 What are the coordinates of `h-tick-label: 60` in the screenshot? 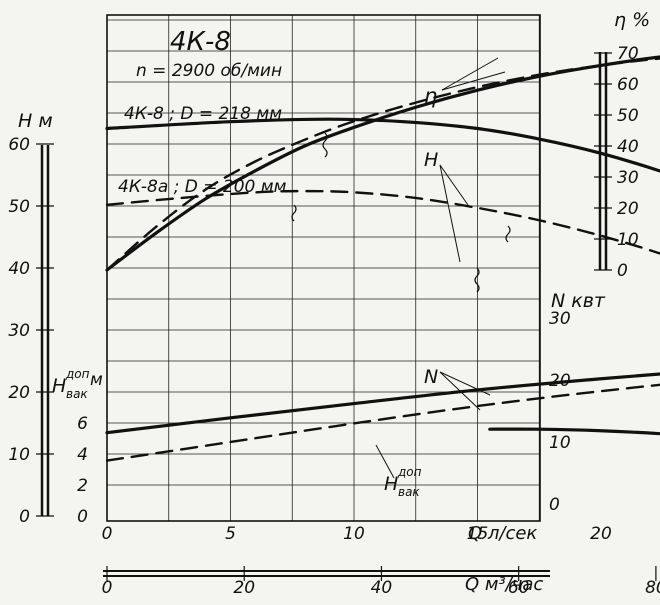 It's located at (19, 145).